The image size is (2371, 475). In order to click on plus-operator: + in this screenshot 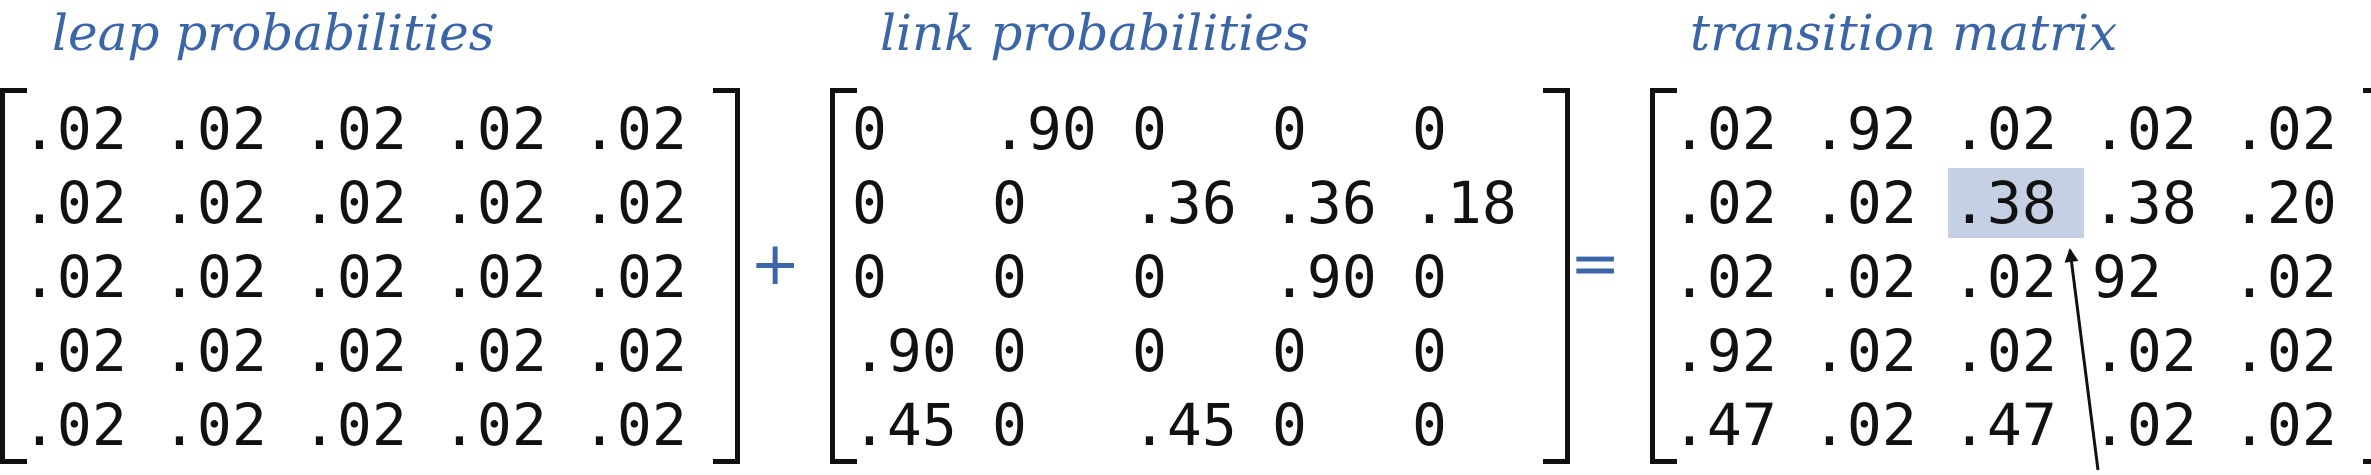, I will do `click(775, 264)`.